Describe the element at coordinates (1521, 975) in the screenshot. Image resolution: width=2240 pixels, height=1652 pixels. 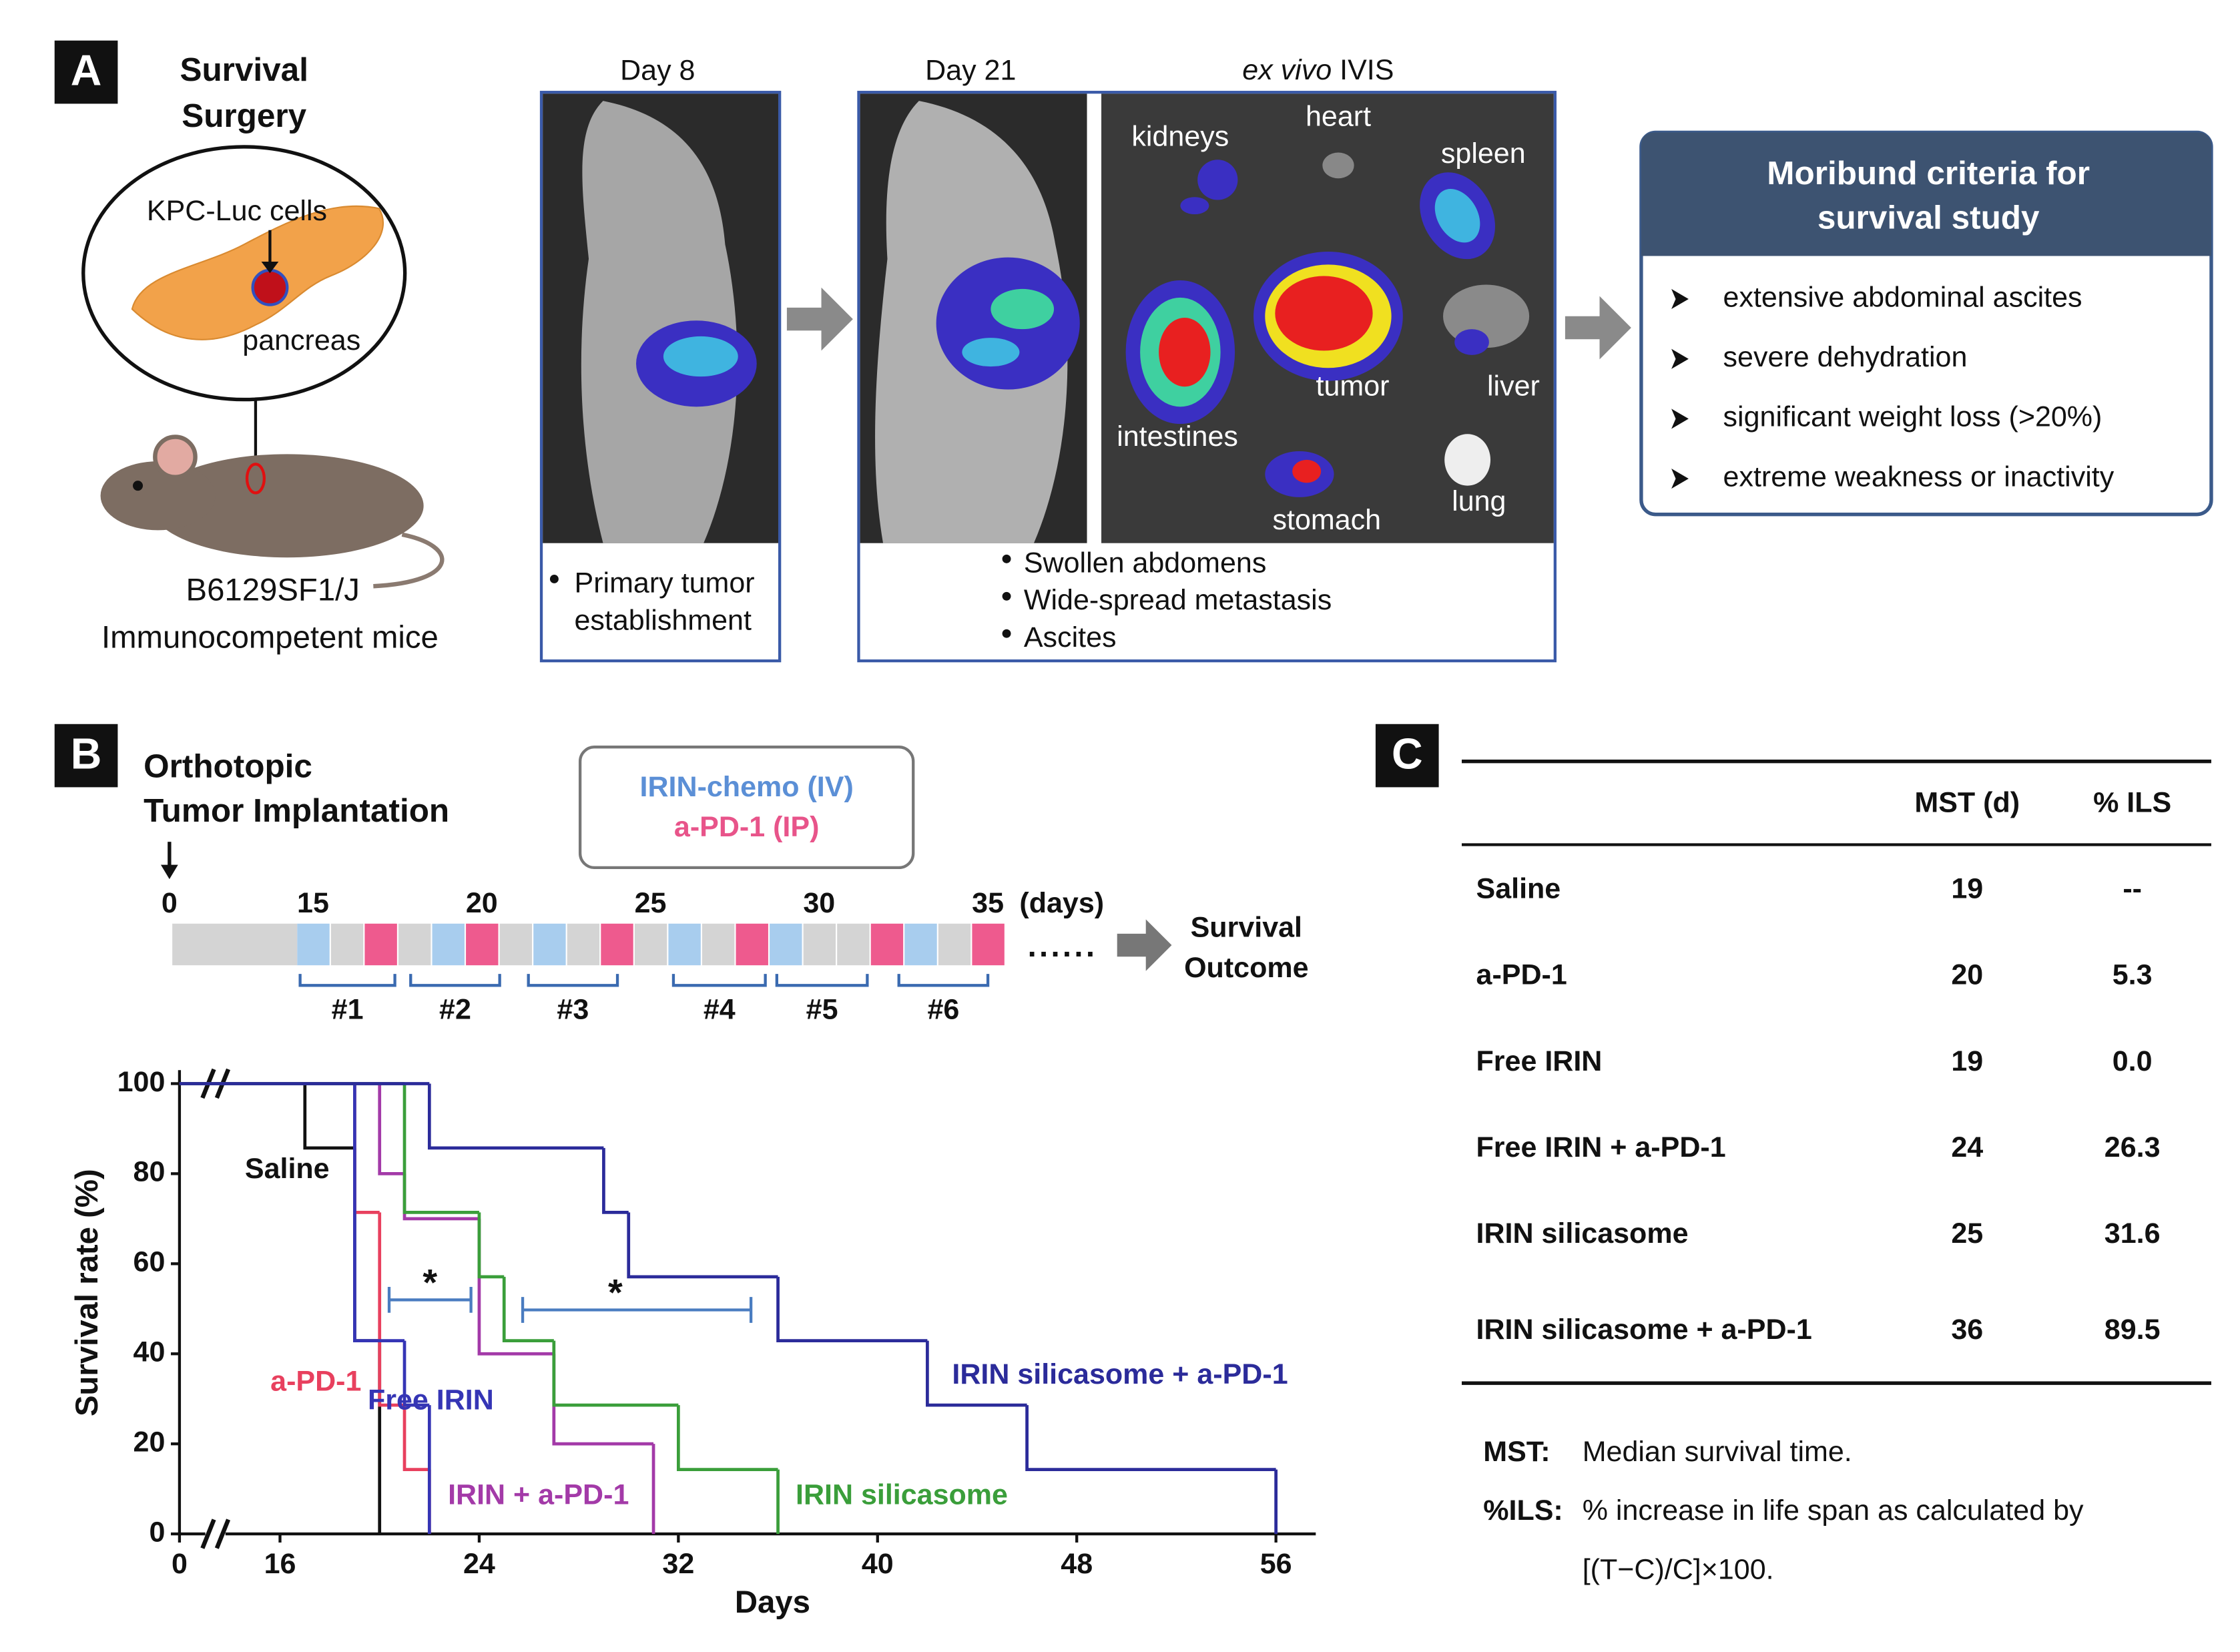
I see `table-cell: a-PD-1` at that location.